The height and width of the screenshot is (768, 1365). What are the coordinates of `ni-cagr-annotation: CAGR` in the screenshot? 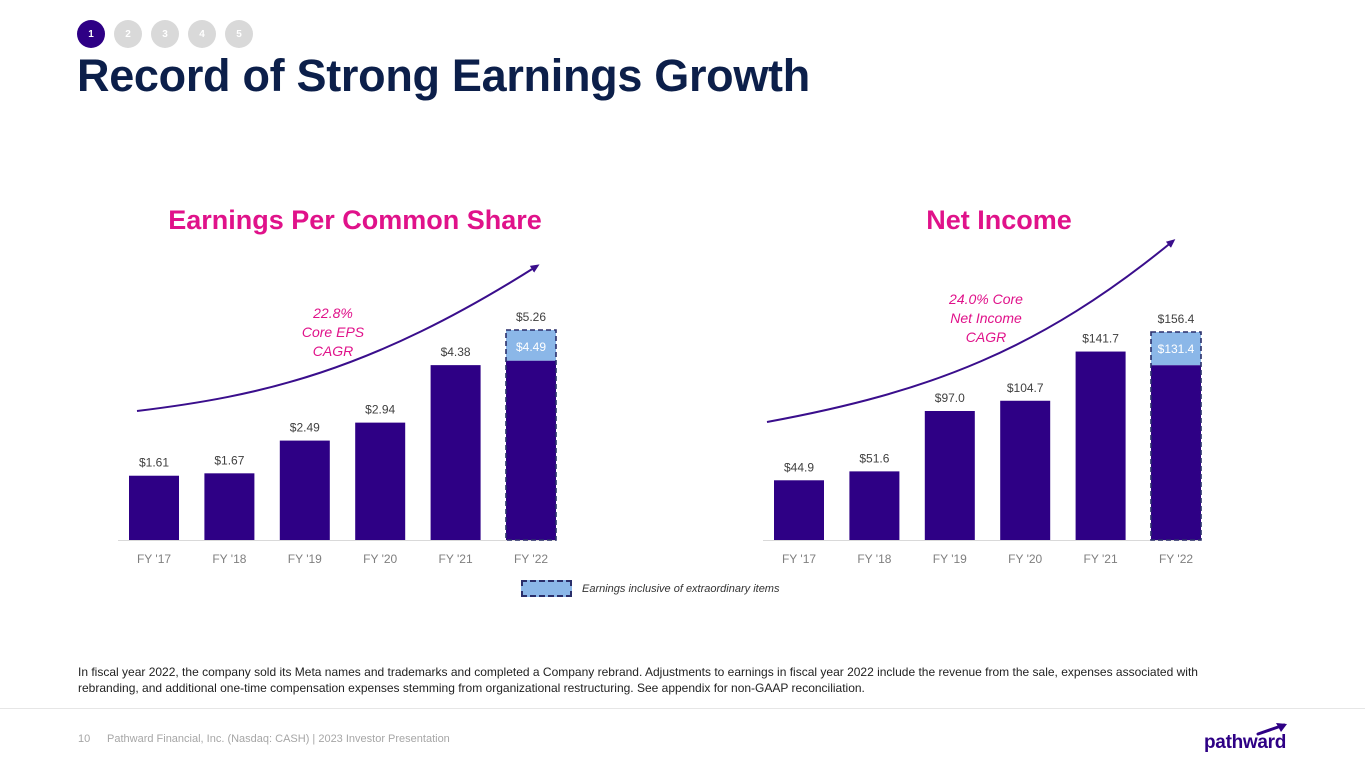 It's located at (986, 337).